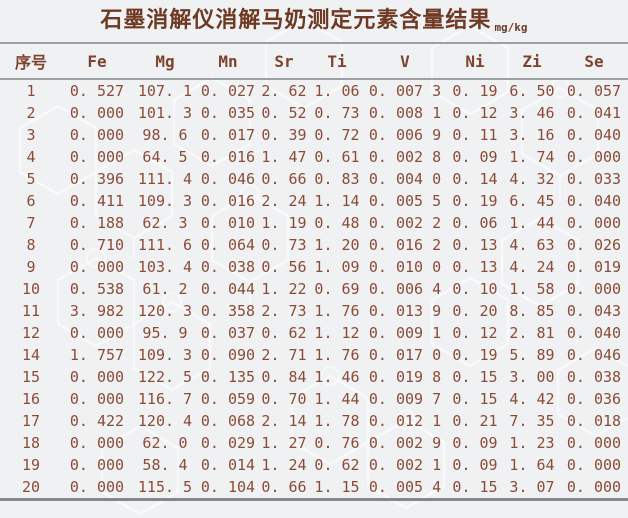  I want to click on sample-number-cell: 4, so click(31, 157).